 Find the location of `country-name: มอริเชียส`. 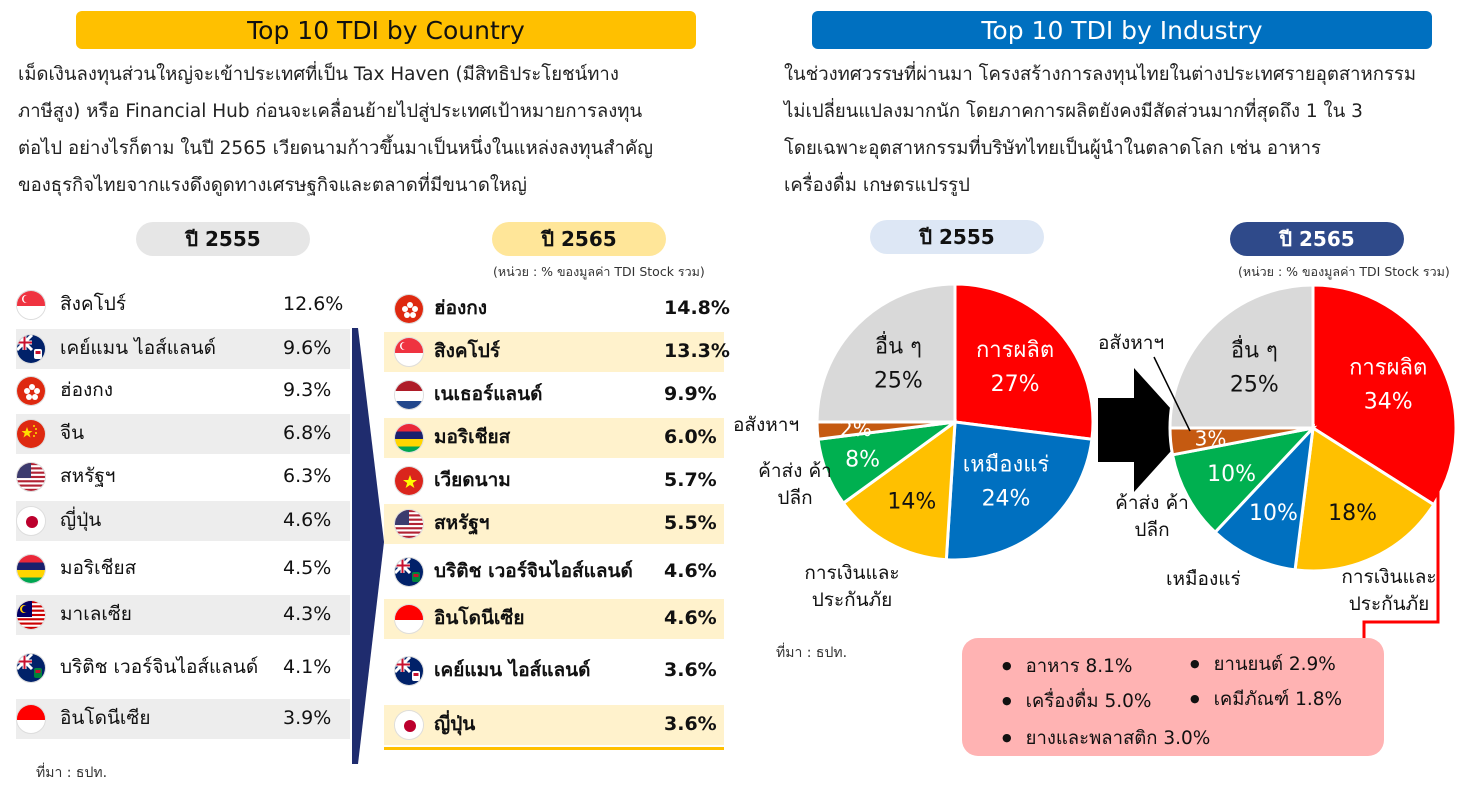

country-name: มอริเชียส is located at coordinates (472, 437).